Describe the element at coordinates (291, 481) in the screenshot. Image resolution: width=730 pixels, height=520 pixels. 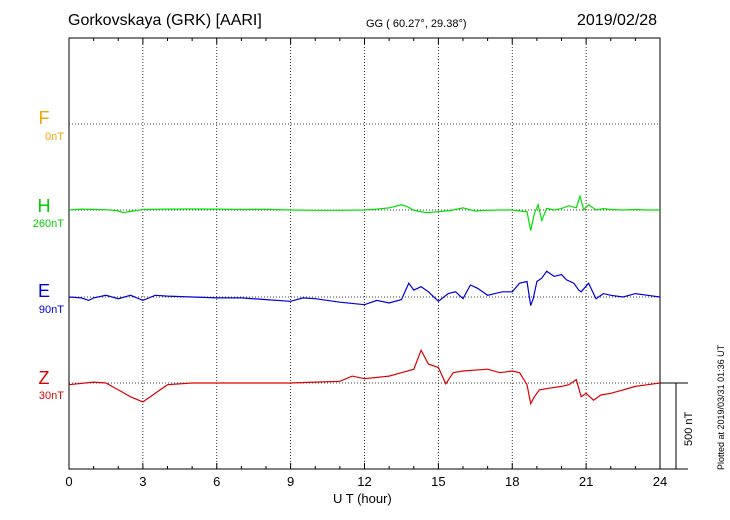
I see `x-tick-label: 9` at that location.